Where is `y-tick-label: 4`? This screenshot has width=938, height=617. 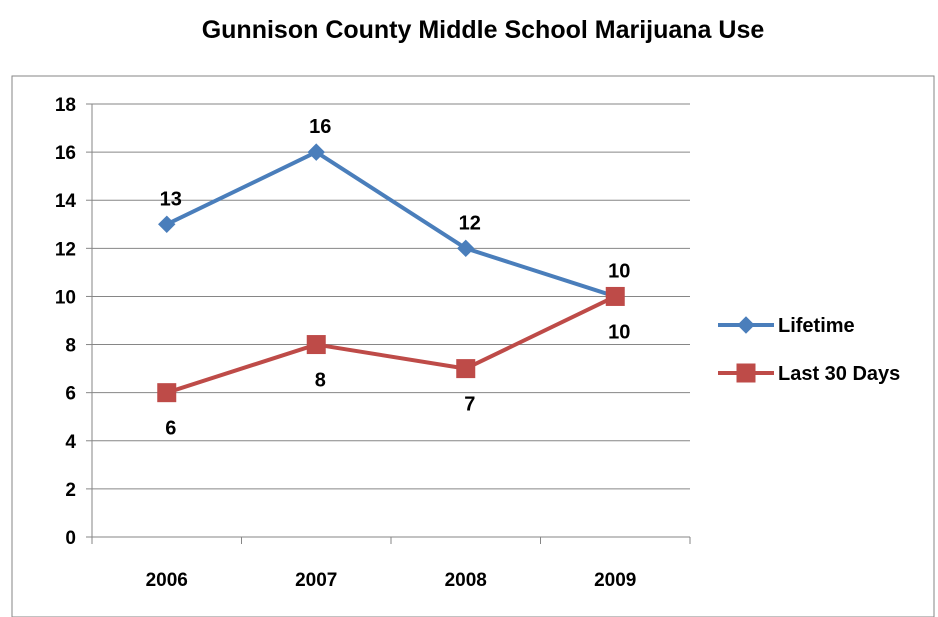 y-tick-label: 4 is located at coordinates (70, 442).